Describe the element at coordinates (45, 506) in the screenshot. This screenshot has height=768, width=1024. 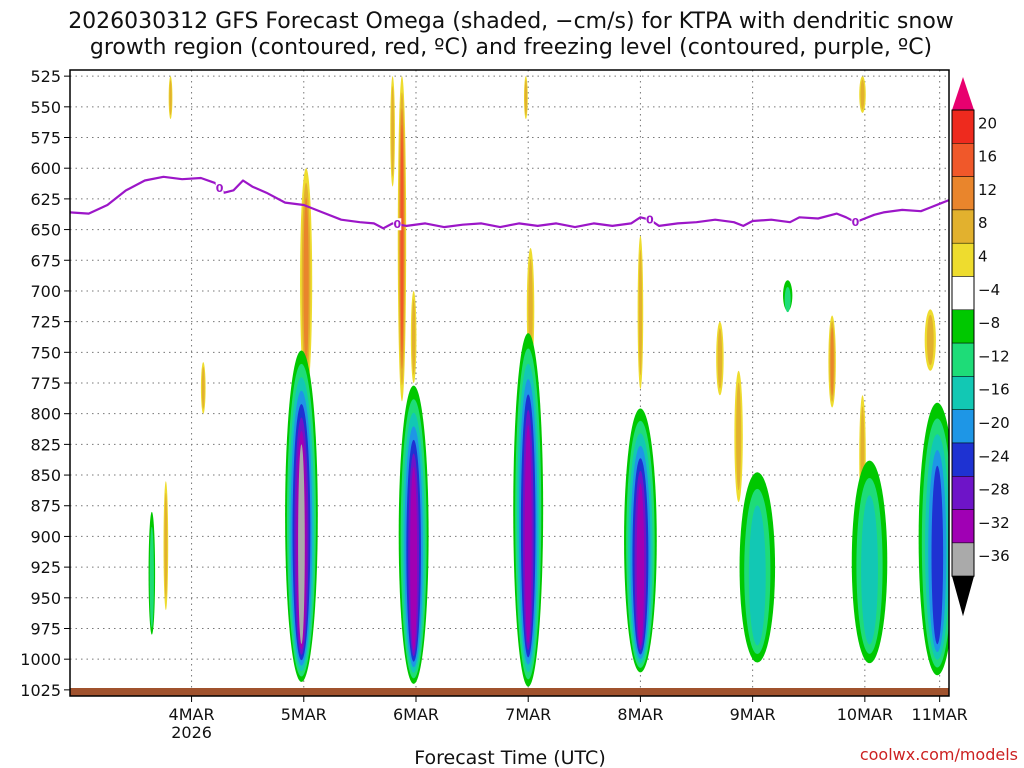
I see `y-tick-label: 875` at that location.